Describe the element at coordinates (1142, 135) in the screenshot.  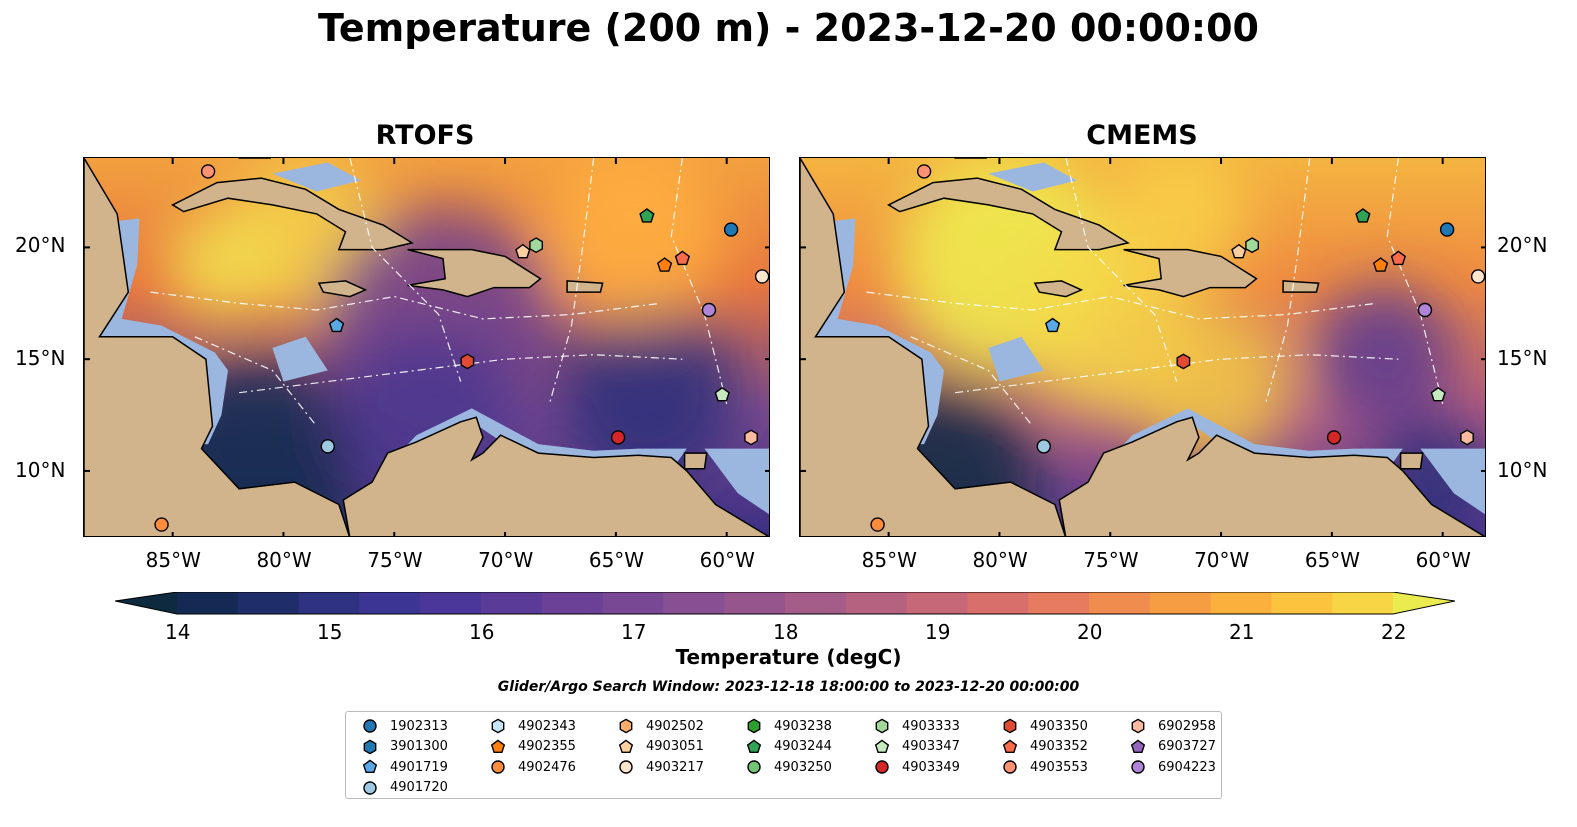
I see `panel-title-cmems: CMEMS` at that location.